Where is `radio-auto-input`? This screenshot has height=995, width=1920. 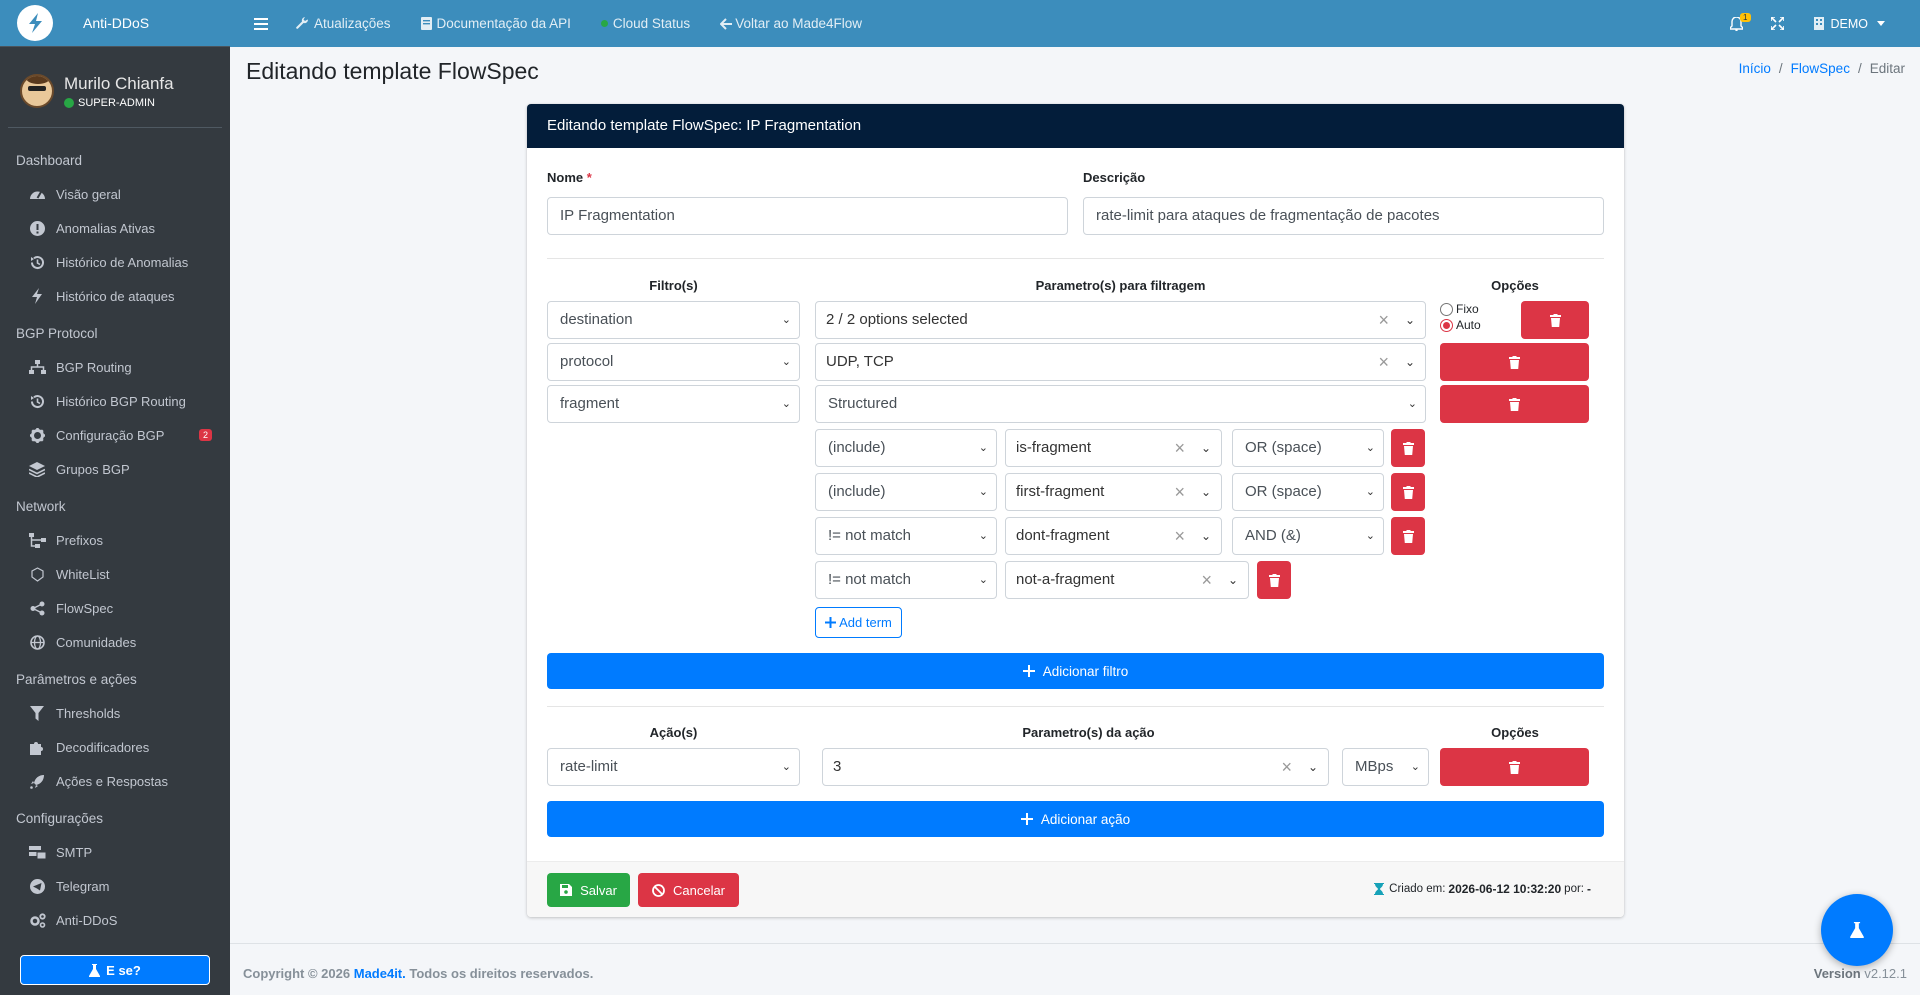 radio-auto-input is located at coordinates (1446, 325).